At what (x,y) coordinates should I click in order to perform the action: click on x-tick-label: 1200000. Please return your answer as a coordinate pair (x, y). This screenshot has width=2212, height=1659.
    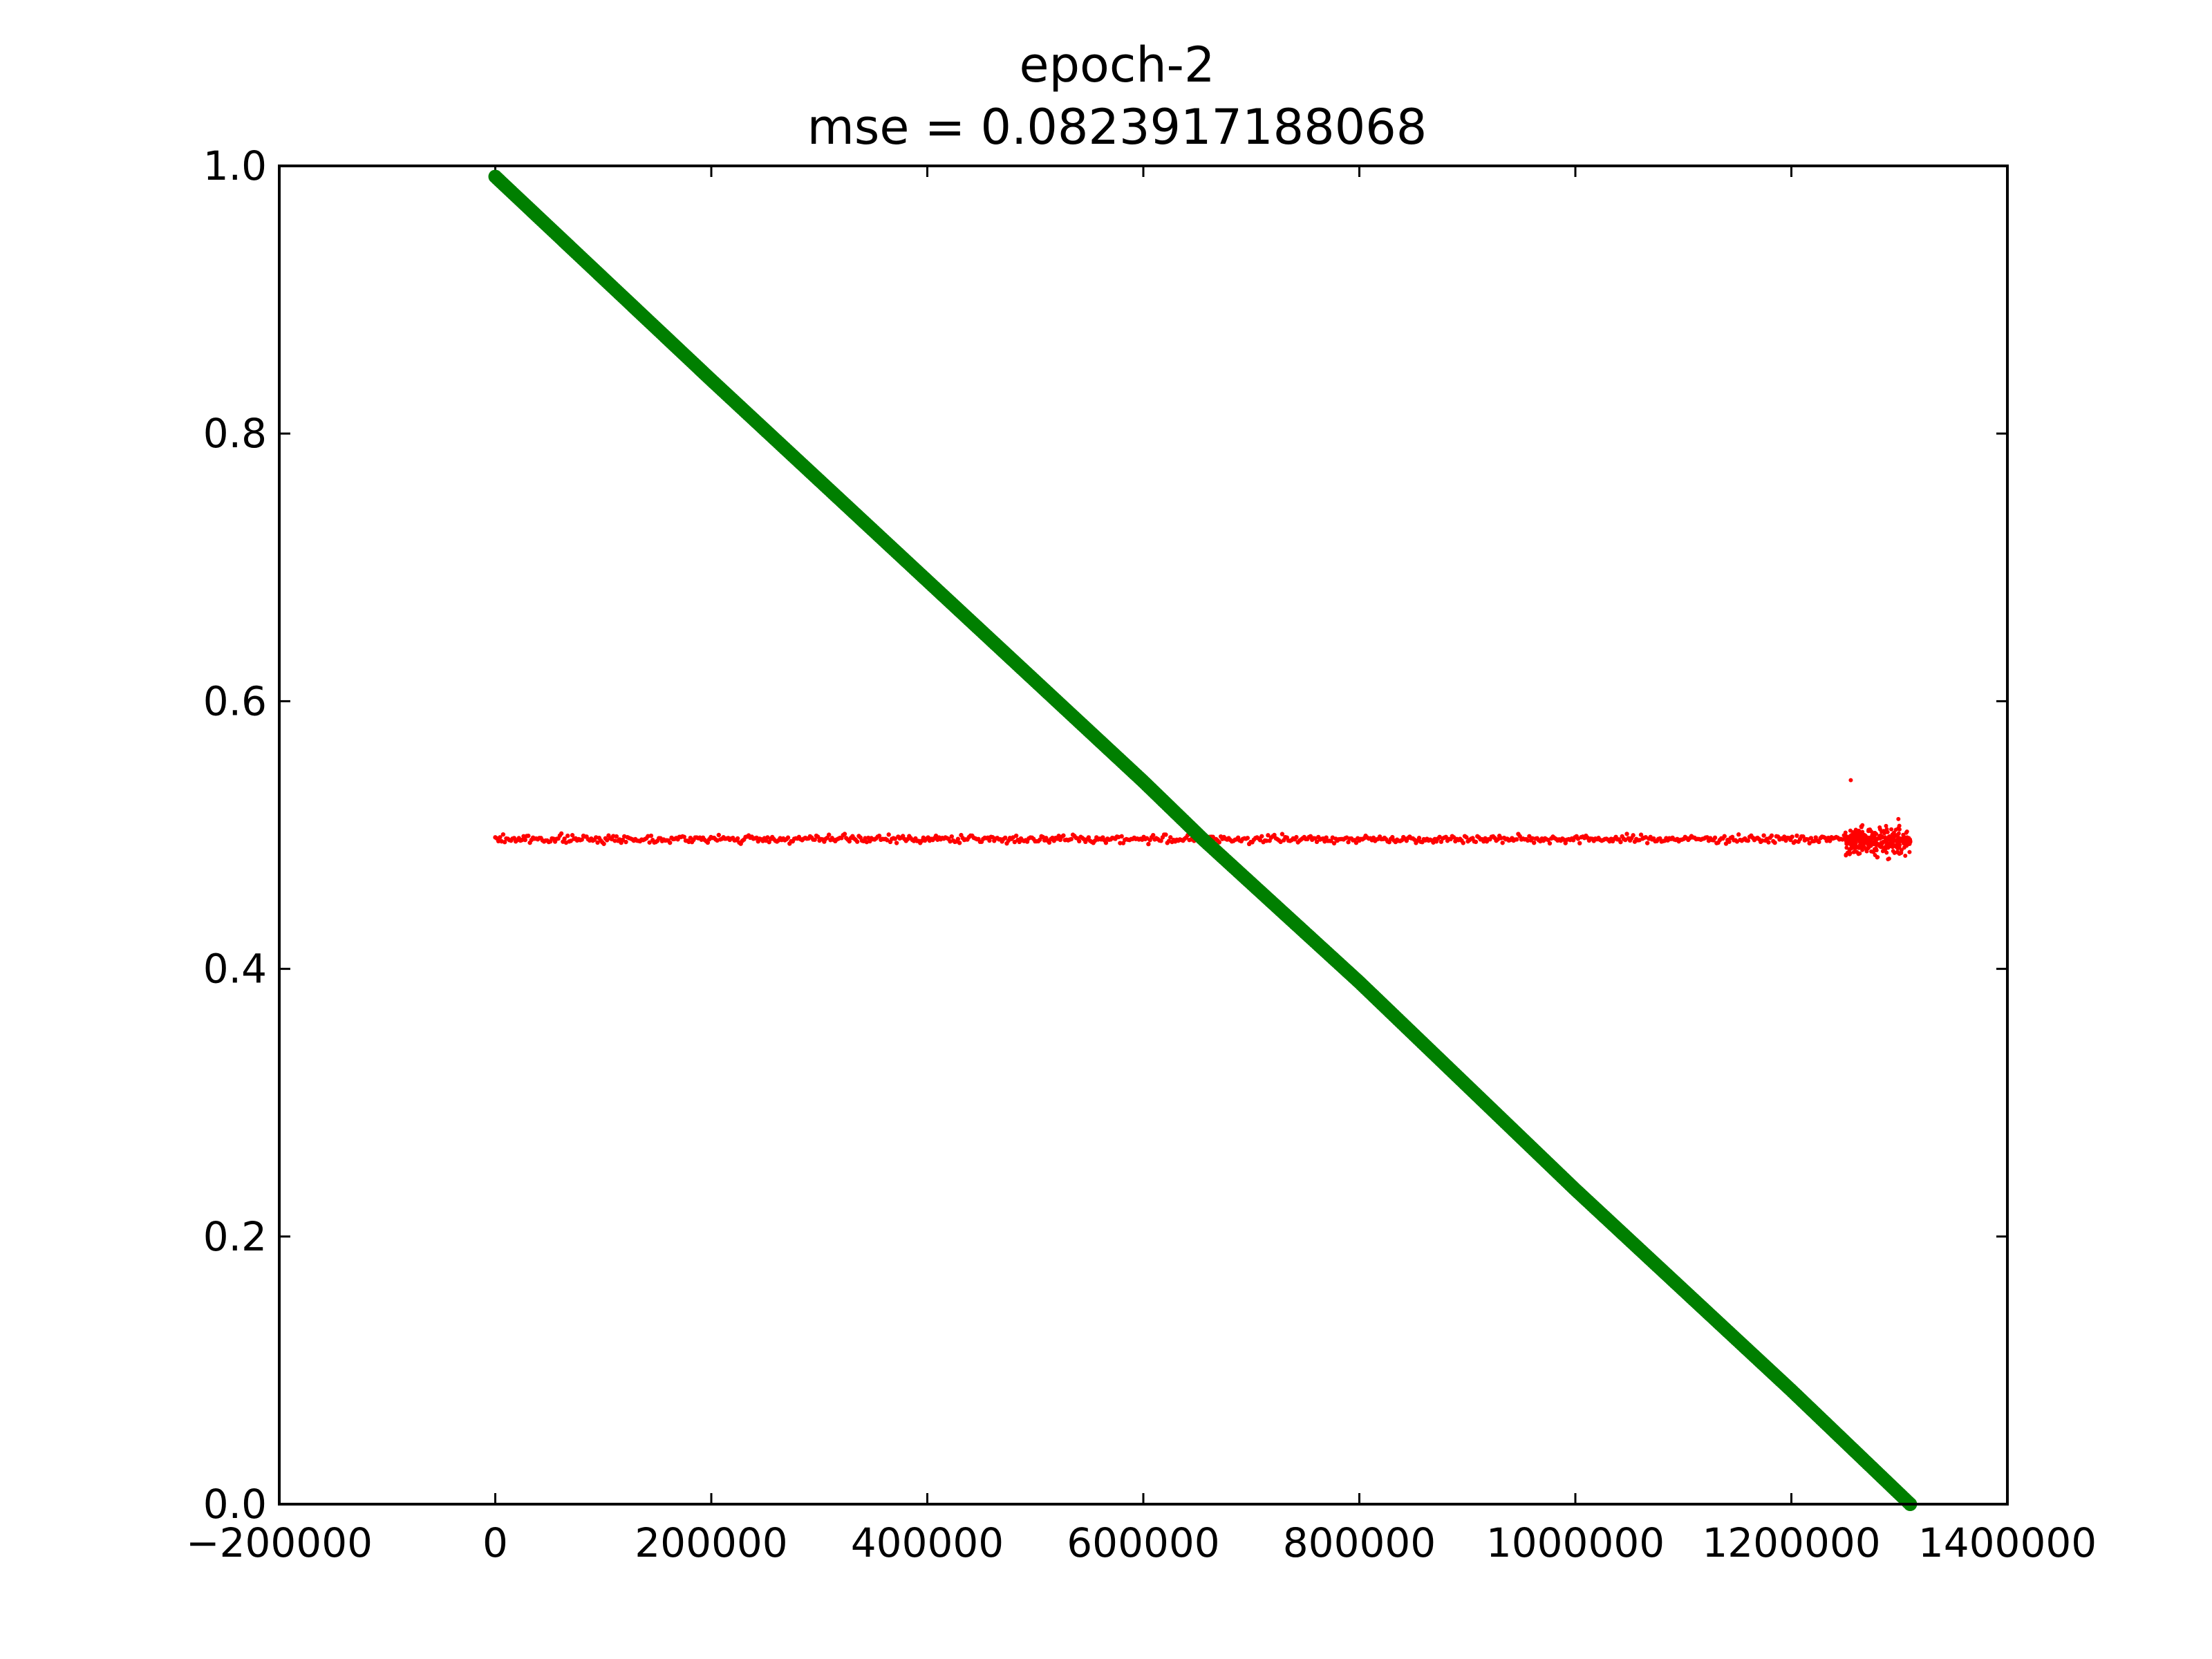
    Looking at the image, I should click on (1791, 1543).